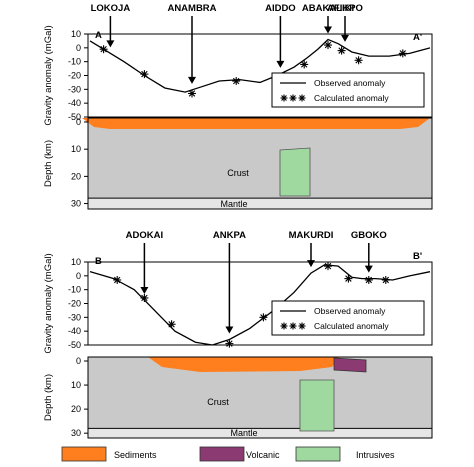  I want to click on depth-tick-label: 20, so click(76, 409).